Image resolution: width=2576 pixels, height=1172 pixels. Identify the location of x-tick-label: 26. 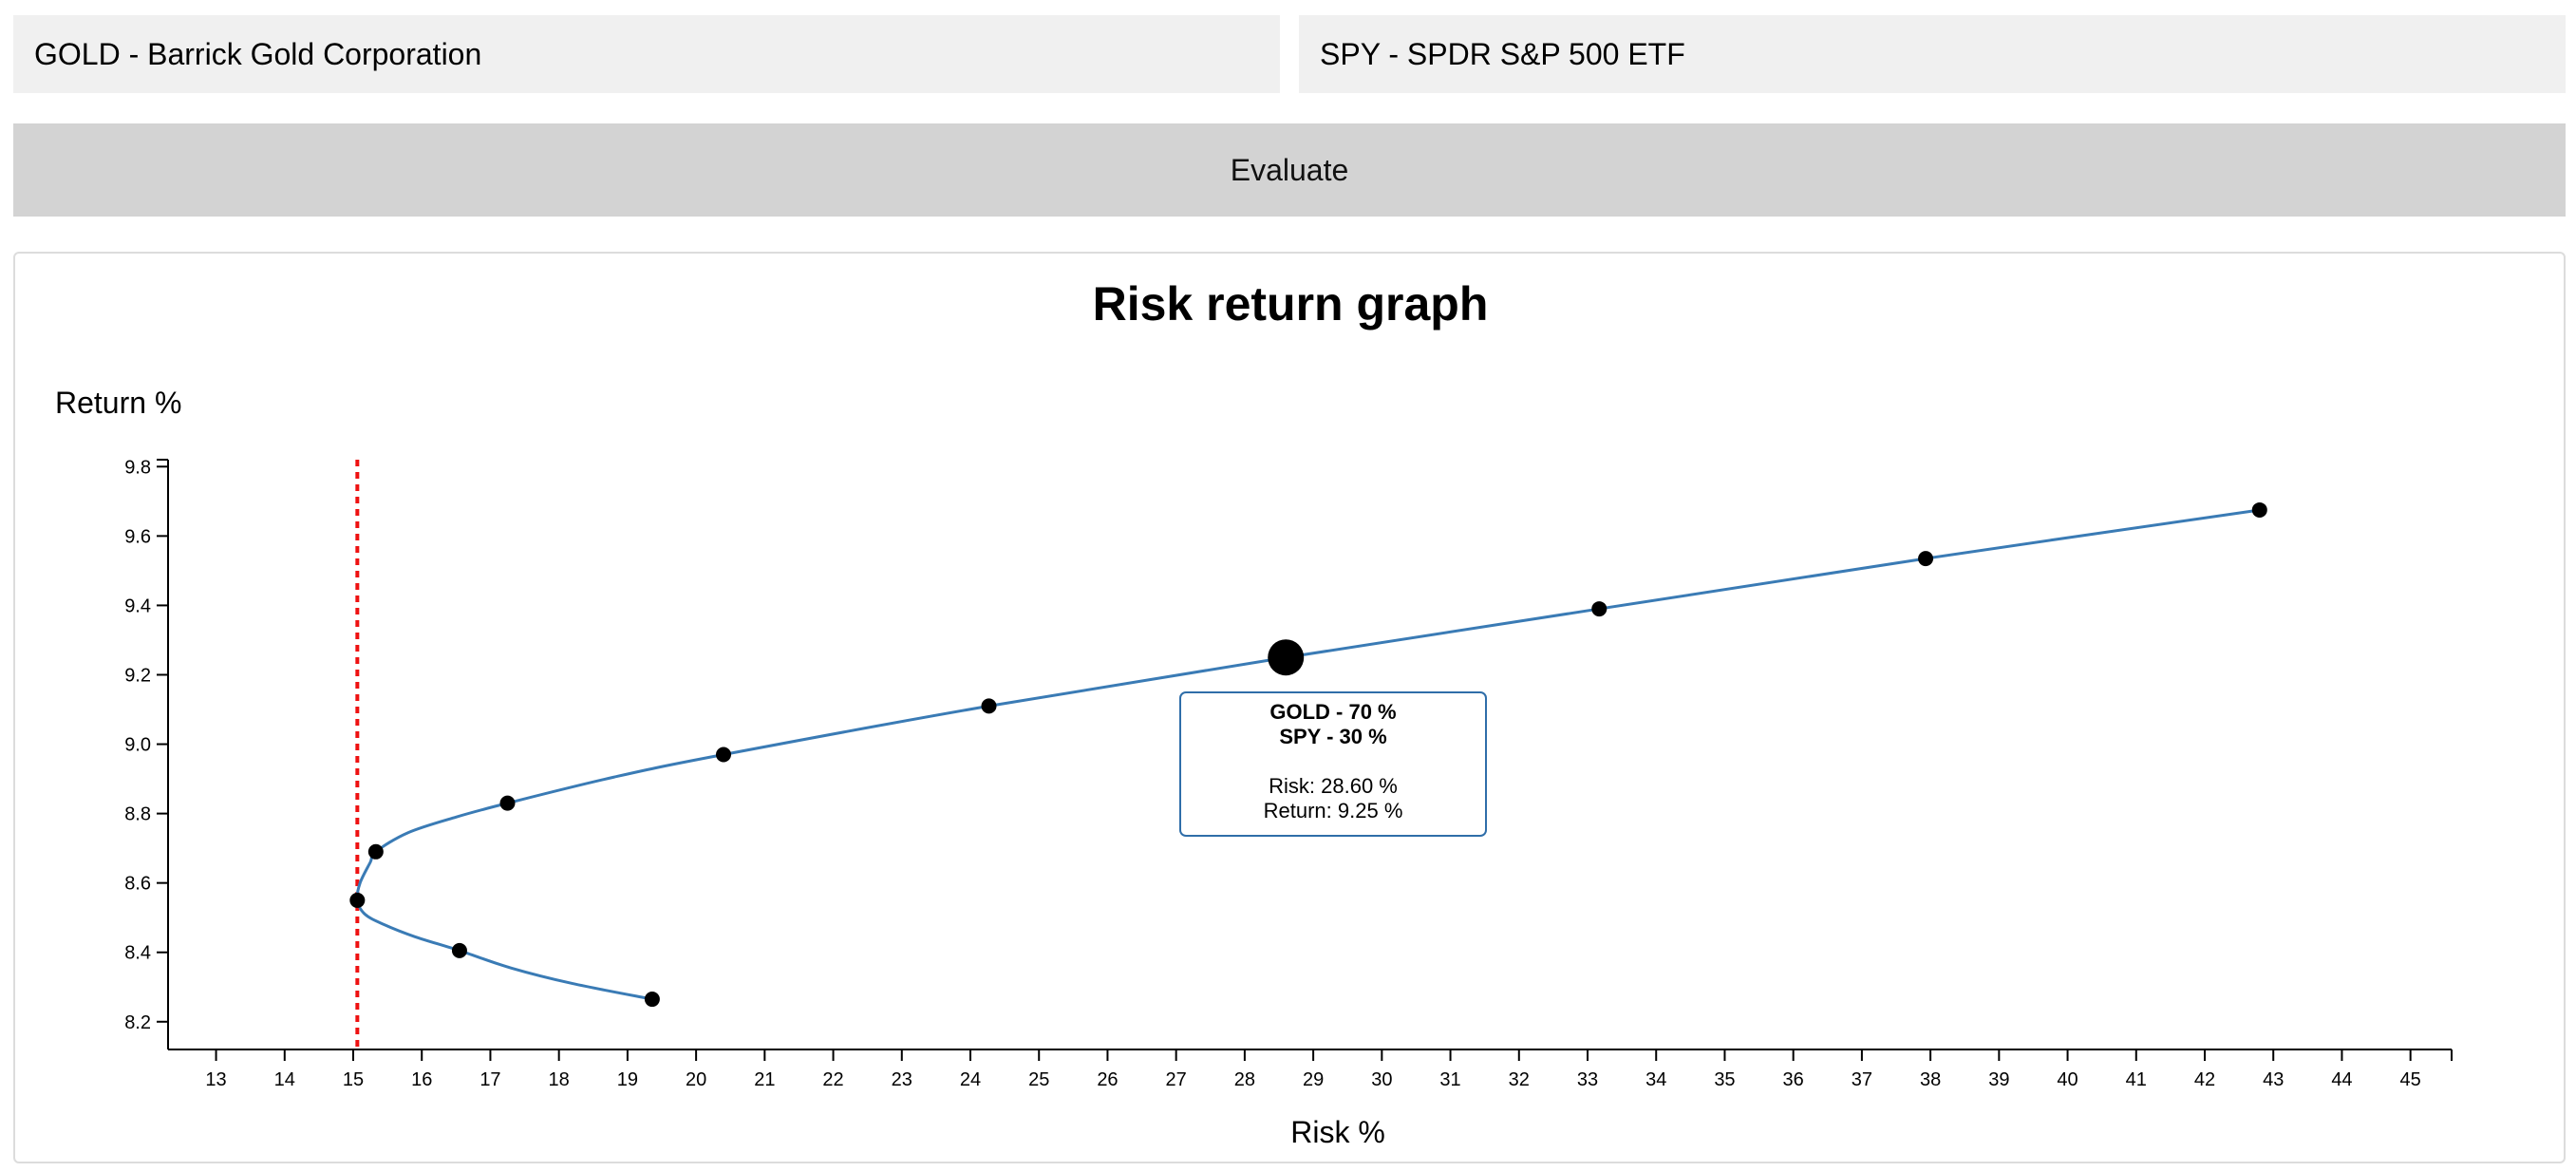
(1107, 1079).